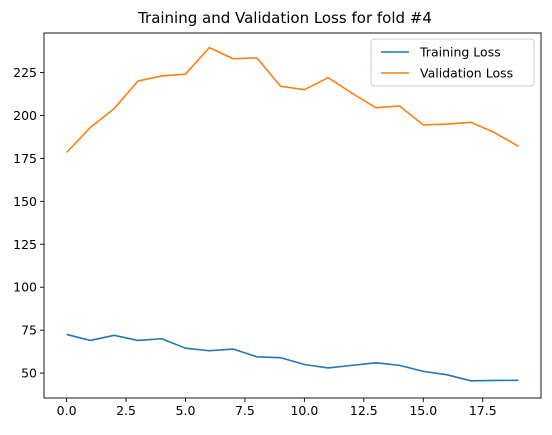  Describe the element at coordinates (364, 410) in the screenshot. I see `x-tick-label: 12.5` at that location.